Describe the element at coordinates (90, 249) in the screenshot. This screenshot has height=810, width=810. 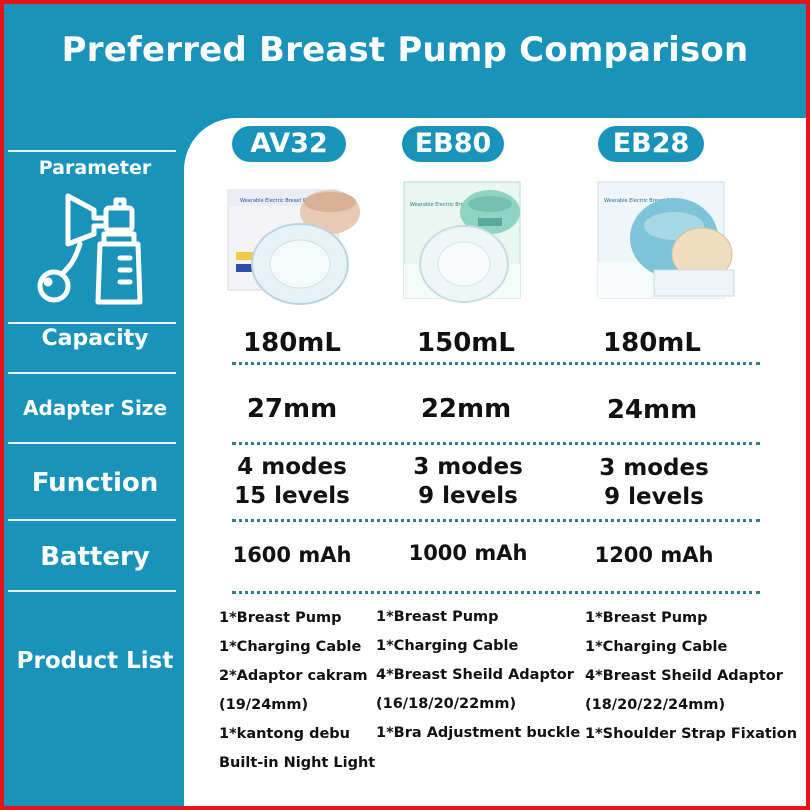
I see `breast-pump-icon` at that location.